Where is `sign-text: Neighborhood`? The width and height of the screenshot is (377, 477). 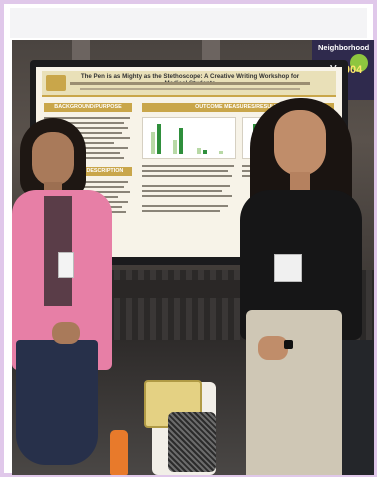 sign-text: Neighborhood is located at coordinates (344, 47).